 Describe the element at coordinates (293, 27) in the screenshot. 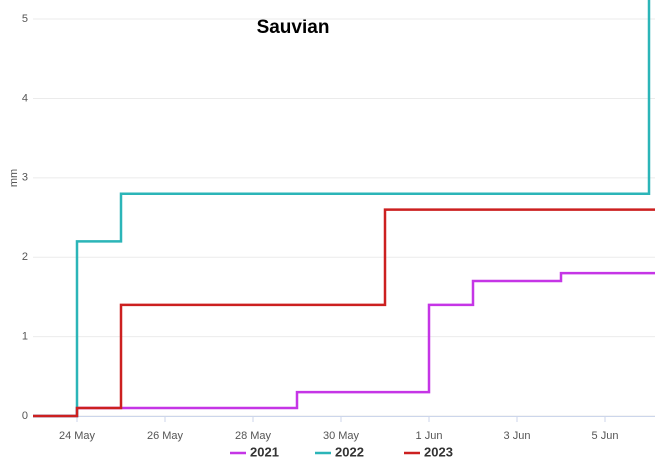

I see `chart-title: Sauvian` at that location.